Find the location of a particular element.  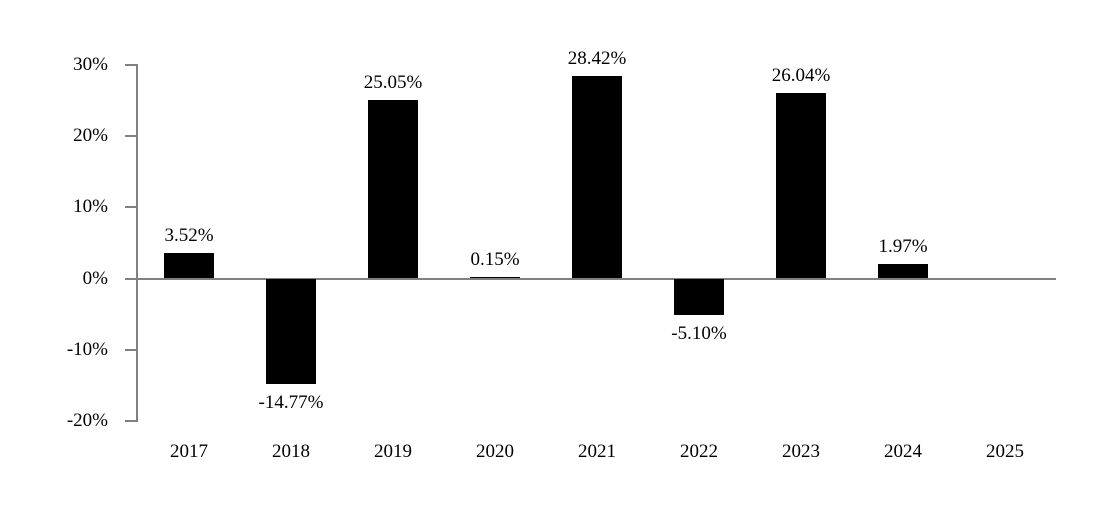

y-axis-line is located at coordinates (137, 243).